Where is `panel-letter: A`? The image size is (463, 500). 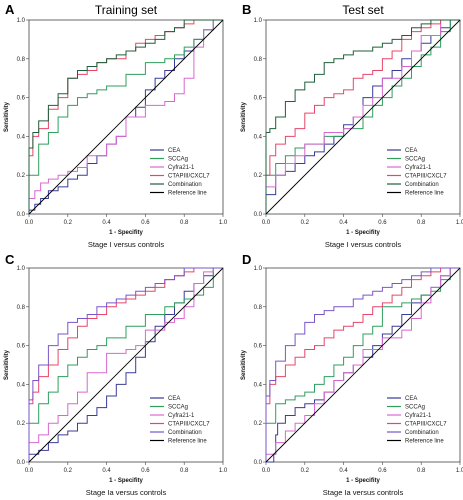
panel-letter: A is located at coordinates (10, 9).